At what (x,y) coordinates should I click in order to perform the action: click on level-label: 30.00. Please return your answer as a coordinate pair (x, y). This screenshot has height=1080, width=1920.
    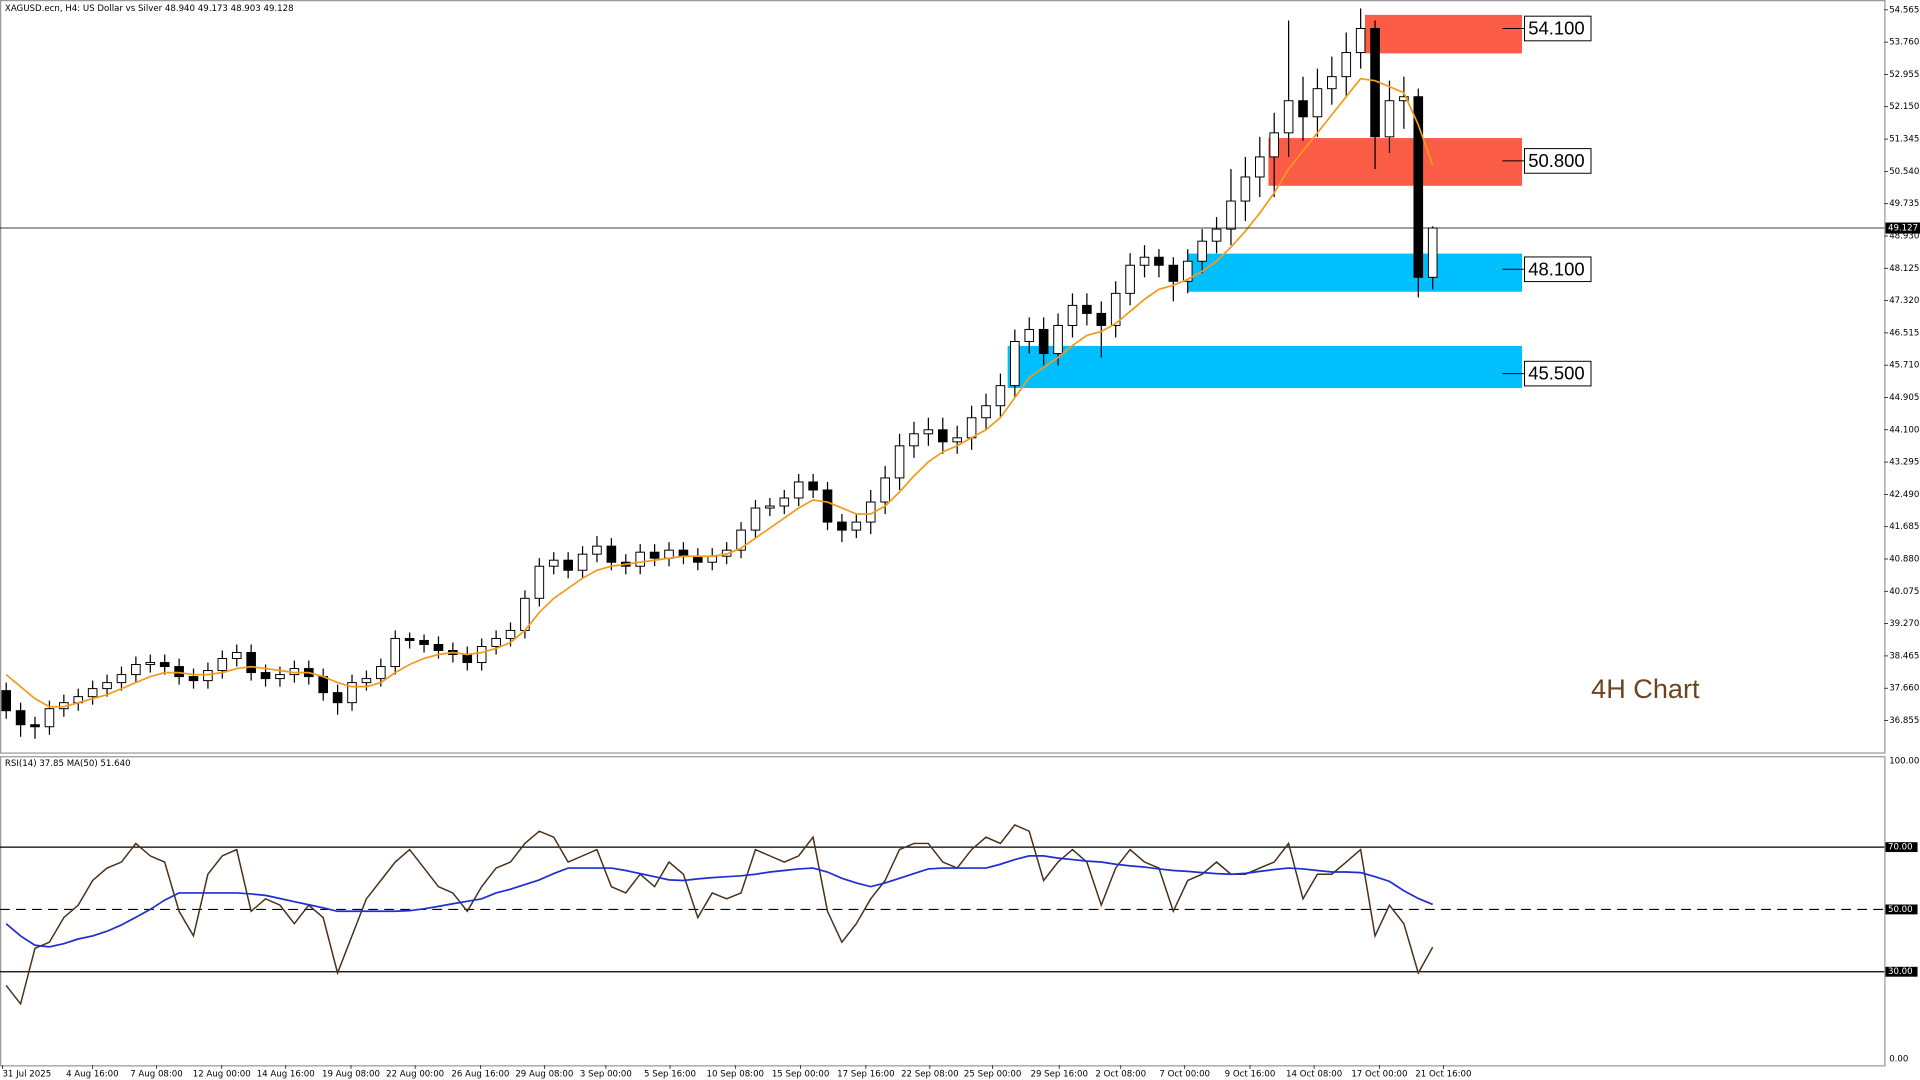
    Looking at the image, I should click on (1900, 972).